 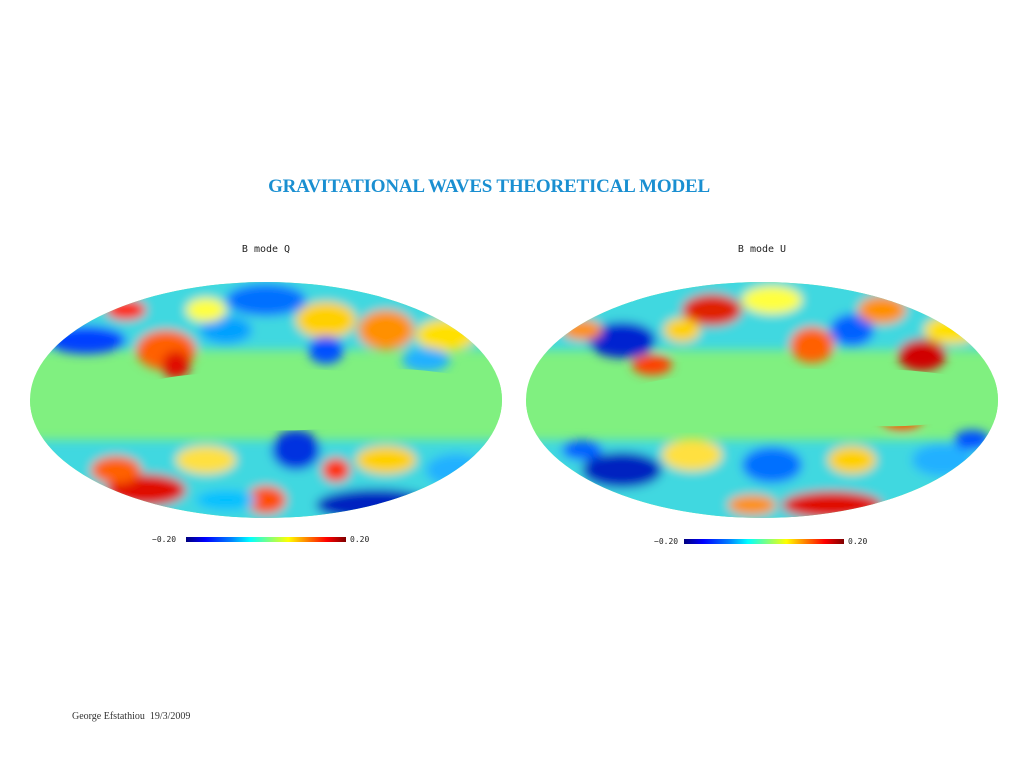 I want to click on colorbar-u: −0.20 0.20, so click(x=763, y=543).